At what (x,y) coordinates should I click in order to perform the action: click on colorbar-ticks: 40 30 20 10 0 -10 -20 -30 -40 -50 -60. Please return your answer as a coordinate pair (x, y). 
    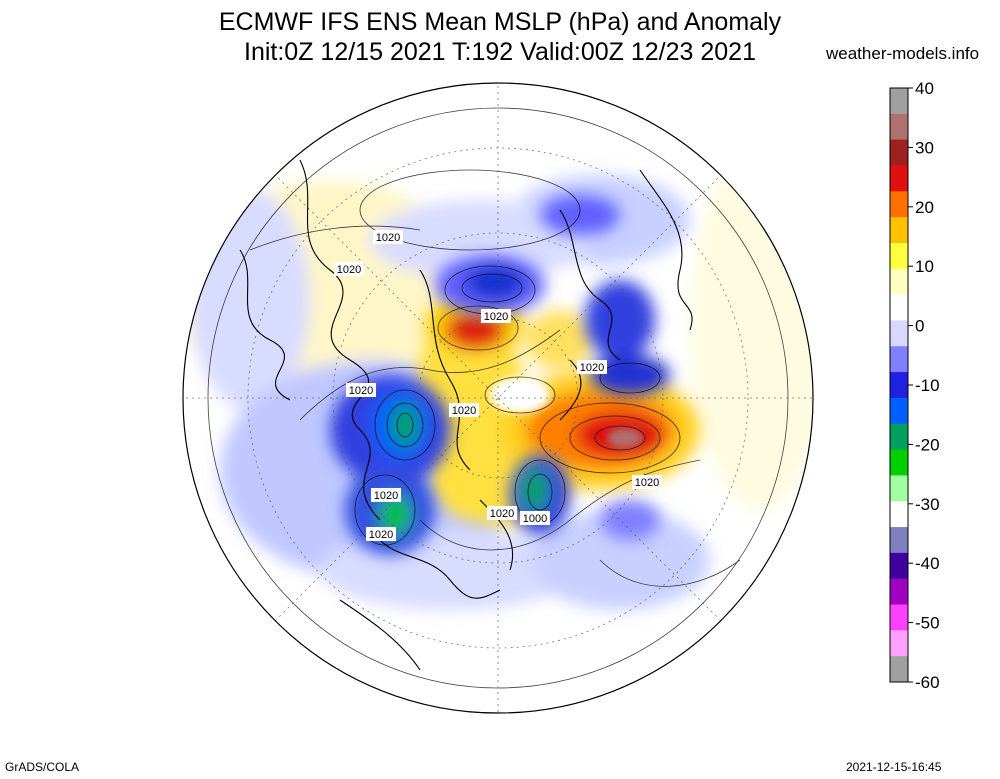
    Looking at the image, I should click on (924, 385).